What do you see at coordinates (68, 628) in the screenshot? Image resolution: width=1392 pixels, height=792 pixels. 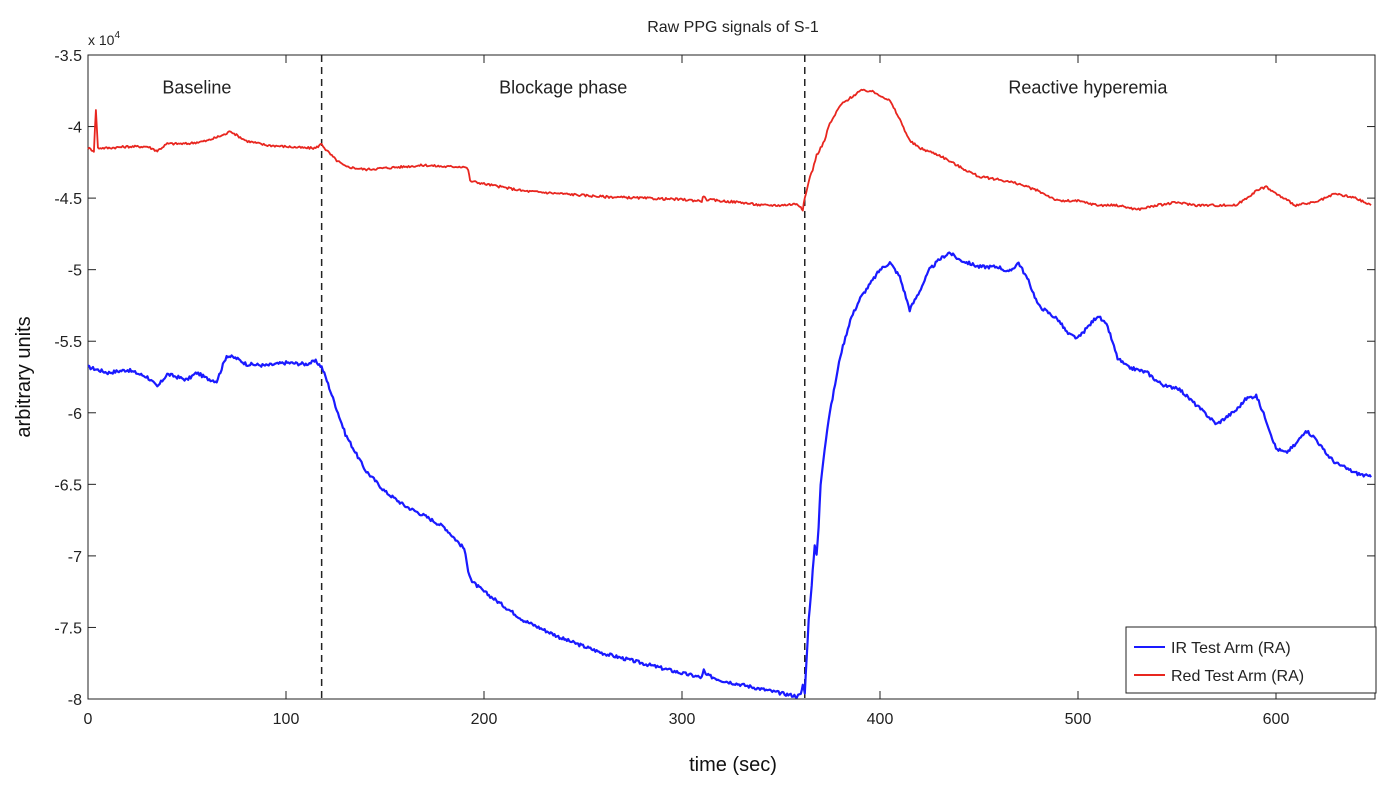 I see `y-tick-label: -7.5` at bounding box center [68, 628].